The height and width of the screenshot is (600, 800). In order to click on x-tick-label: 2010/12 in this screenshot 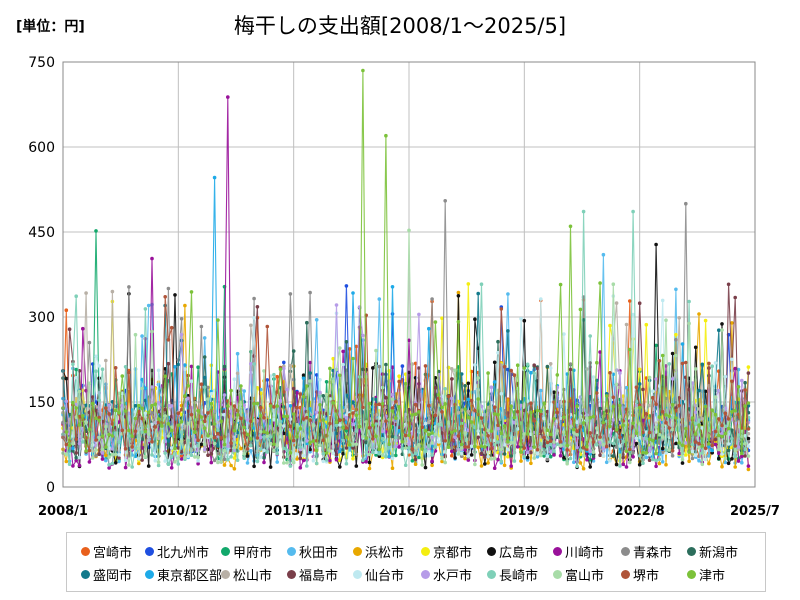, I will do `click(178, 511)`.